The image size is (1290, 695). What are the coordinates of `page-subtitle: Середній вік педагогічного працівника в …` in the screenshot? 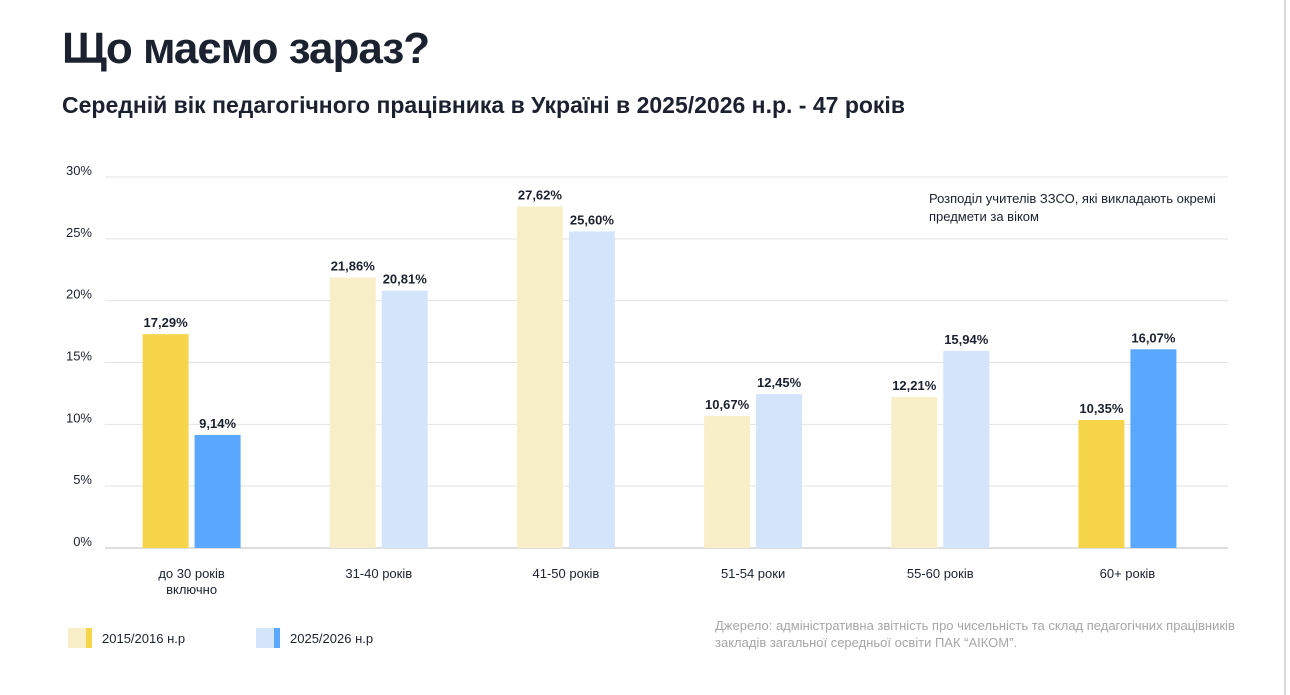 It's located at (483, 105).